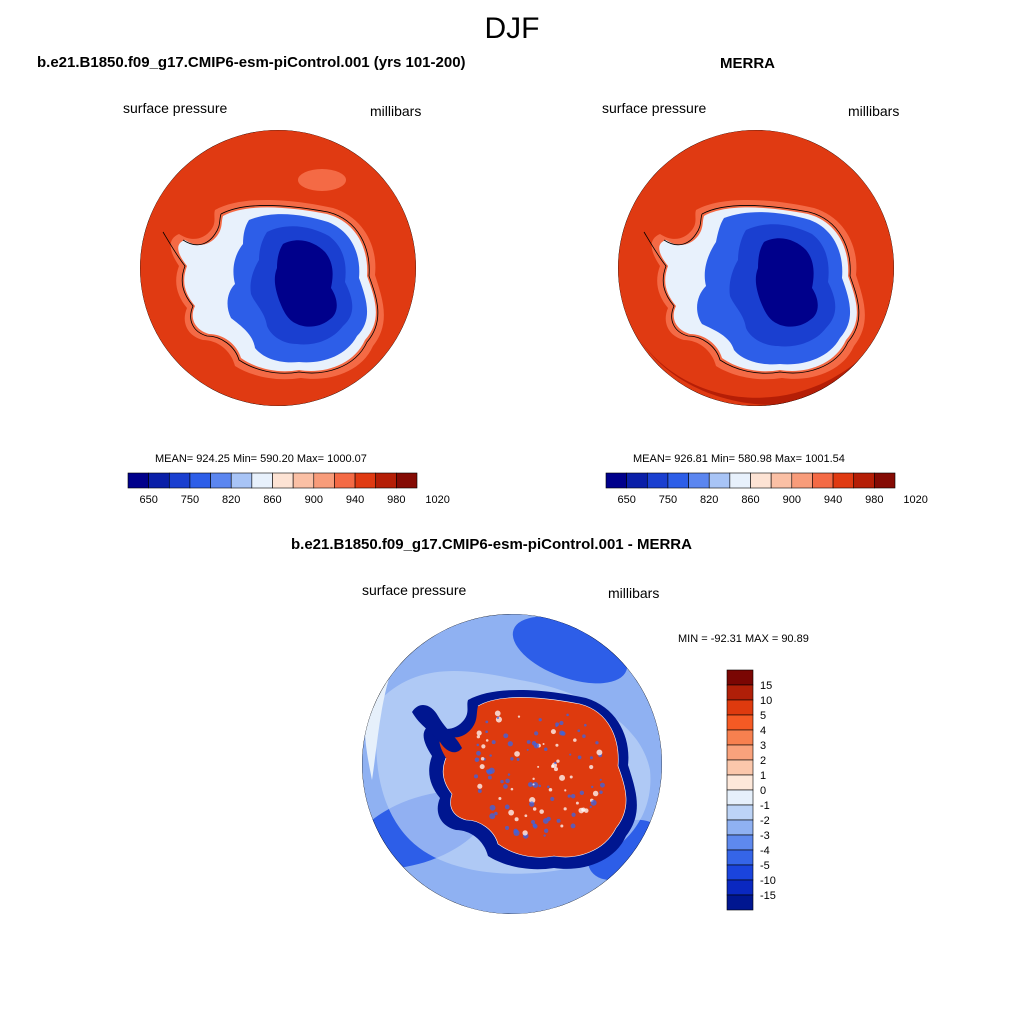 The height and width of the screenshot is (1024, 1024). What do you see at coordinates (148, 500) in the screenshot?
I see `model-colorbar-tick-label: 650` at bounding box center [148, 500].